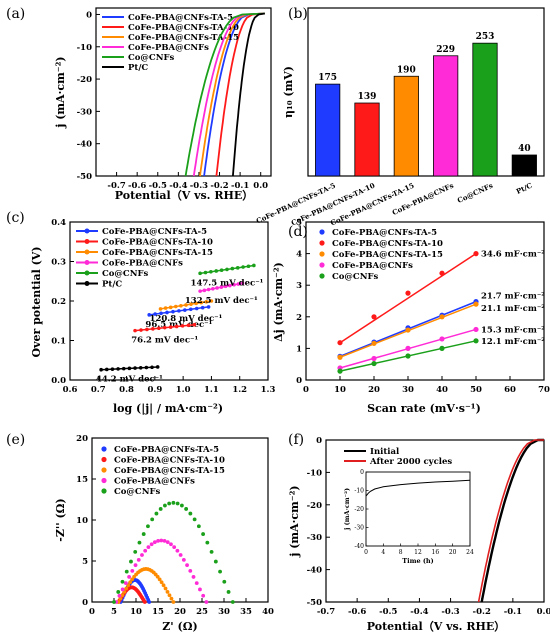 Image resolution: width=550 pixels, height=639 pixels. Describe the element at coordinates (240, 186) in the screenshot. I see `x-tick-label: -0.1` at that location.